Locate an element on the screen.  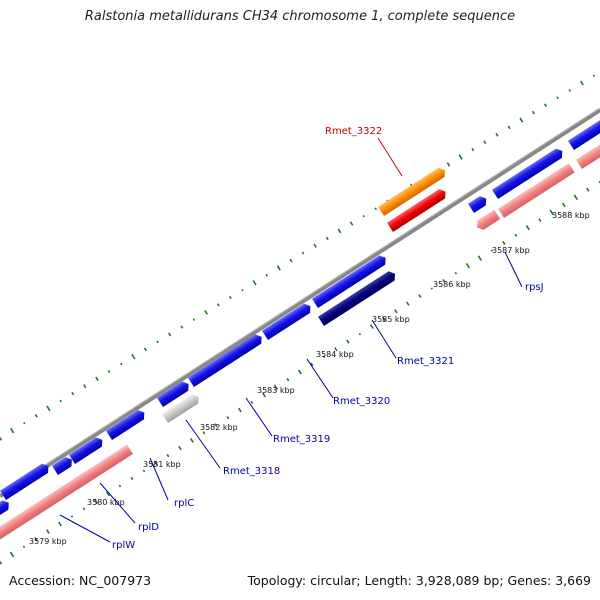
gene-label-rplc: rplC is located at coordinates (184, 503).